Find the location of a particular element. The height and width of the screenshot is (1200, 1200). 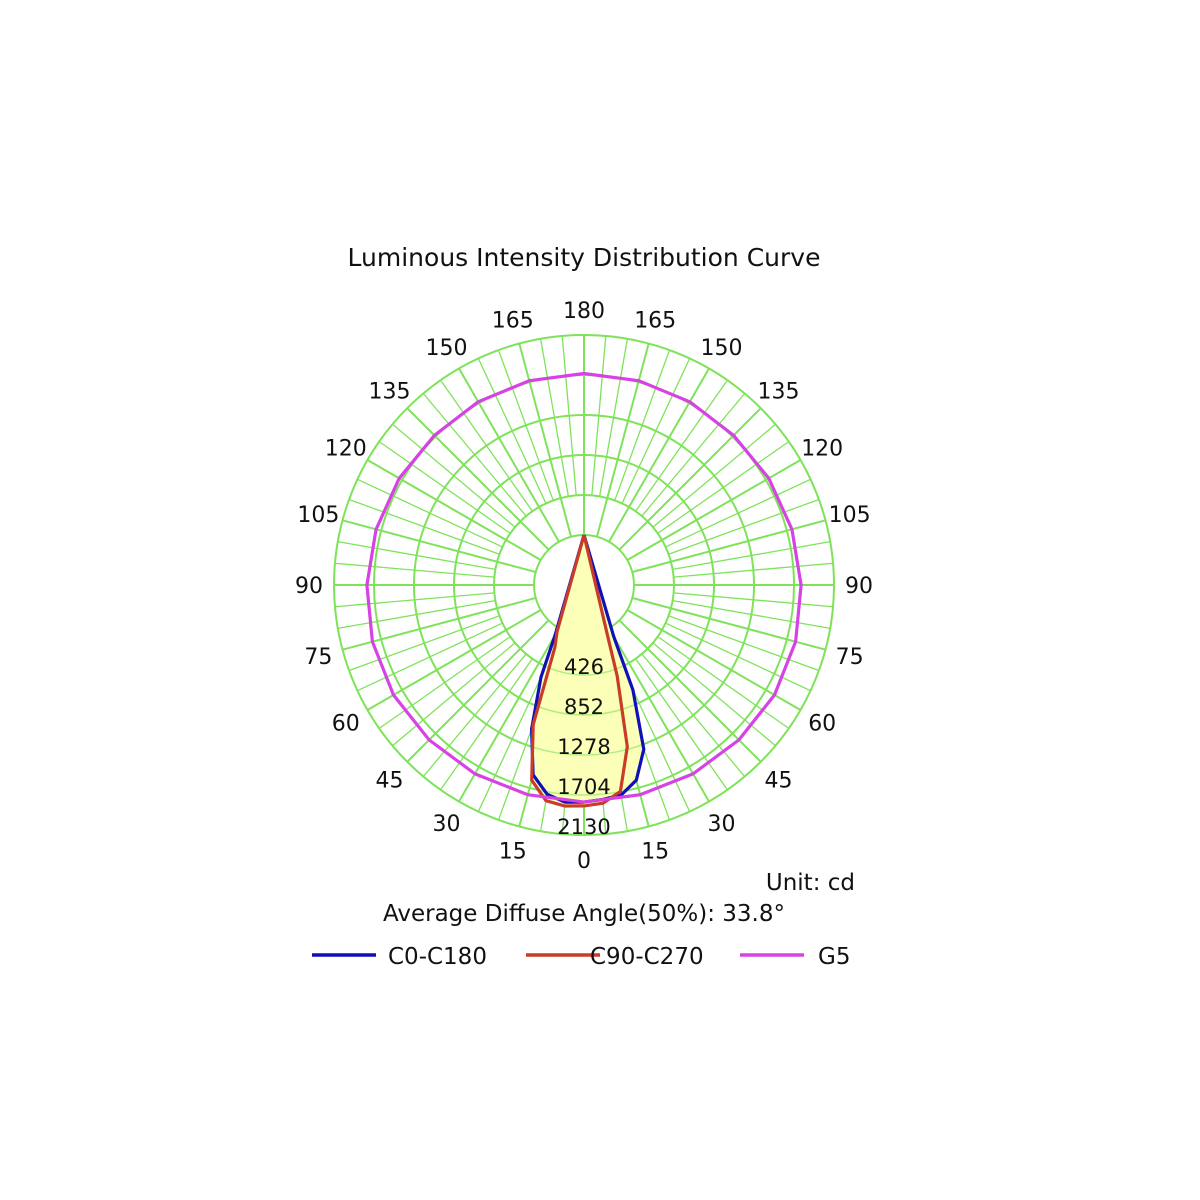

radial-tick-label: 426 is located at coordinates (584, 667).